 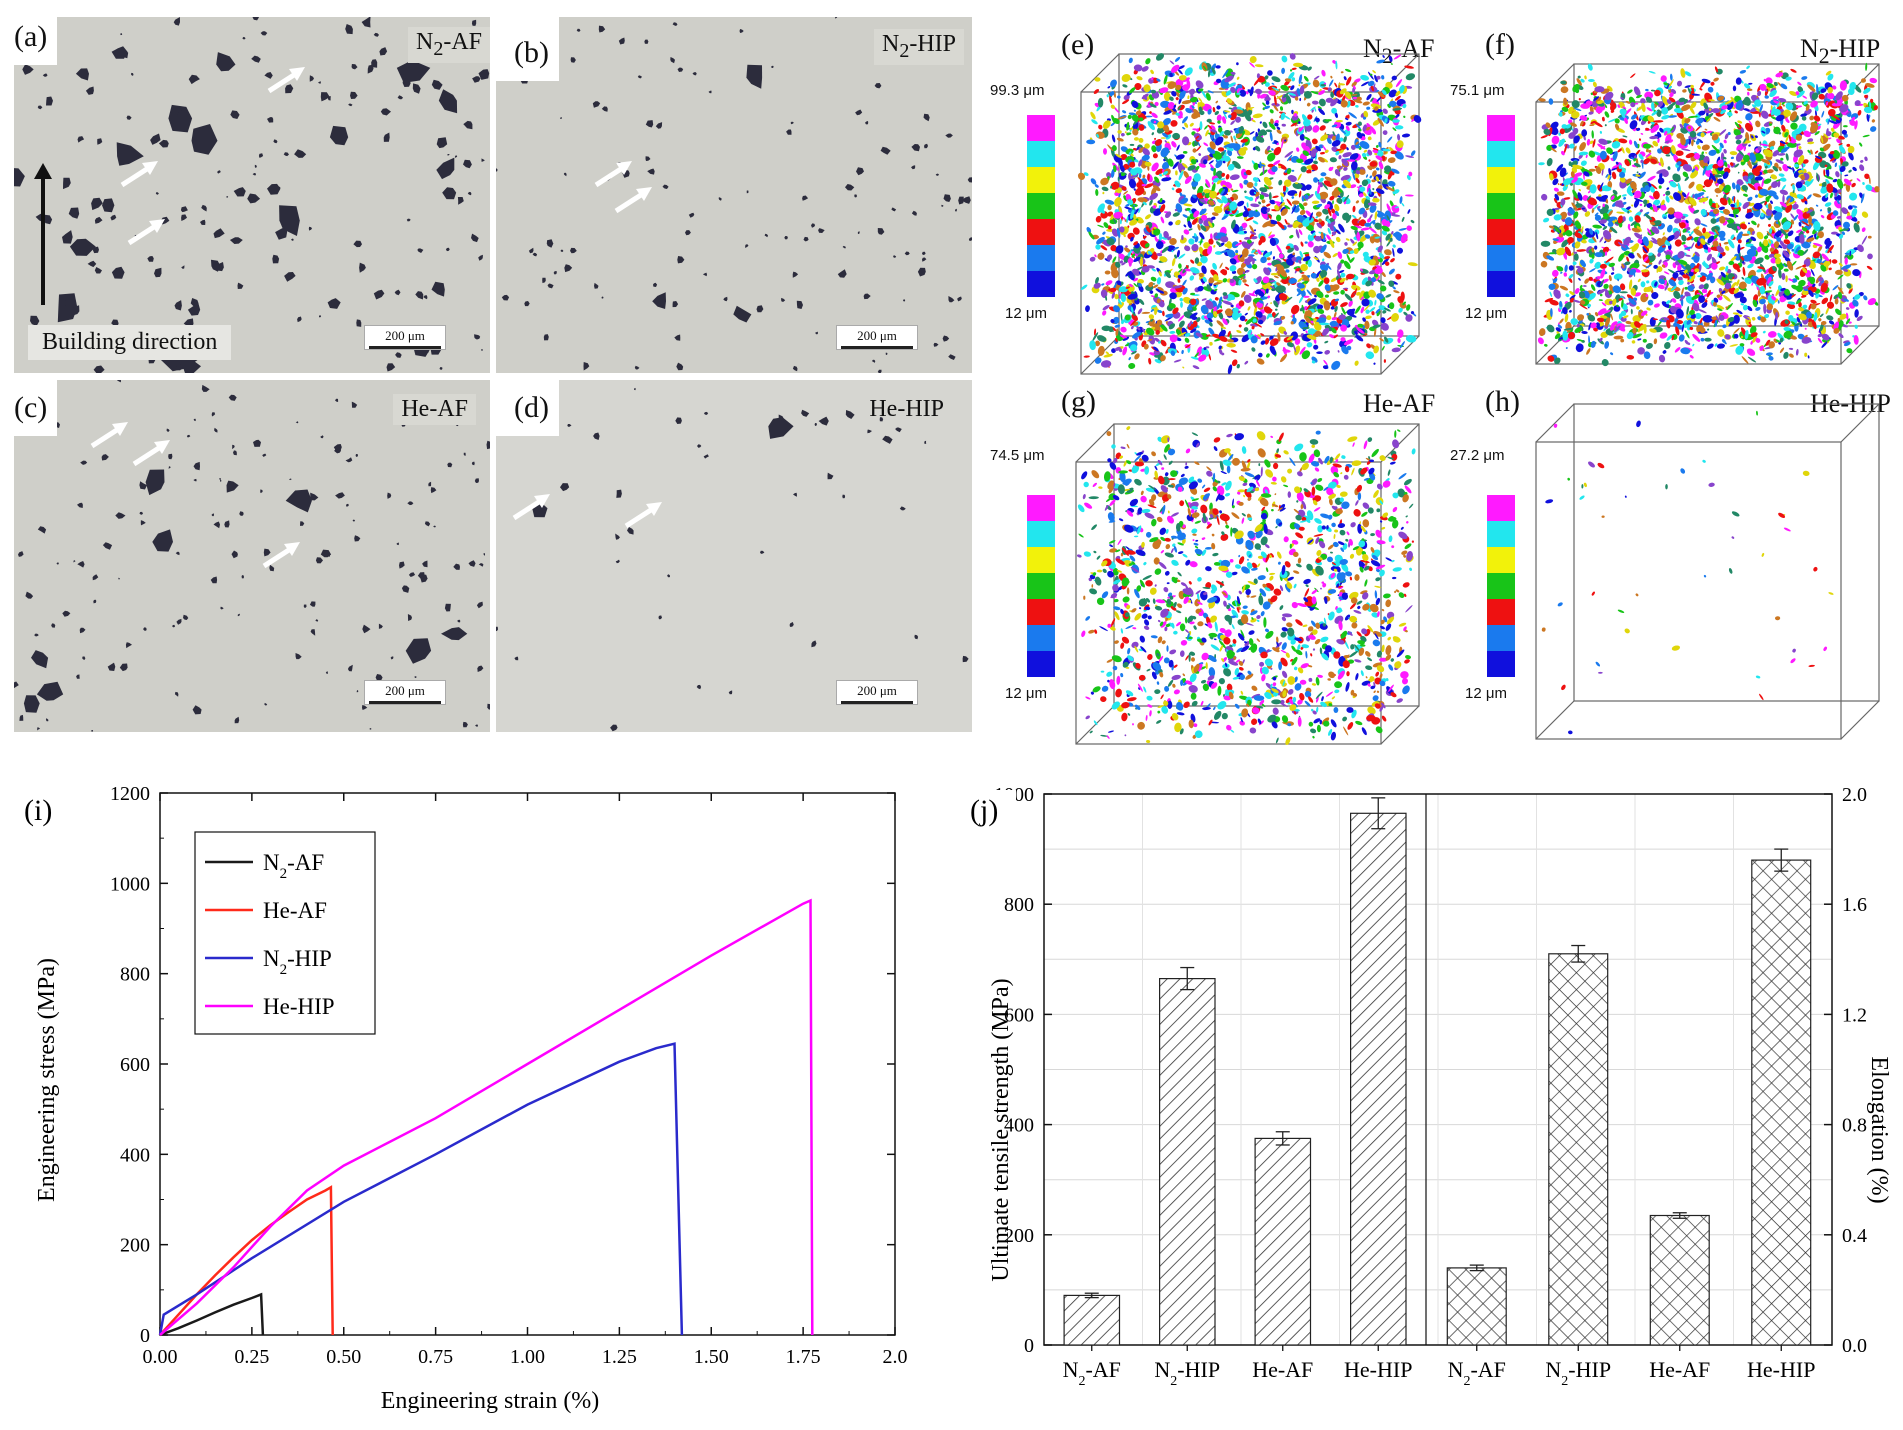 I want to click on cube-edge, so click(x=1100, y=73).